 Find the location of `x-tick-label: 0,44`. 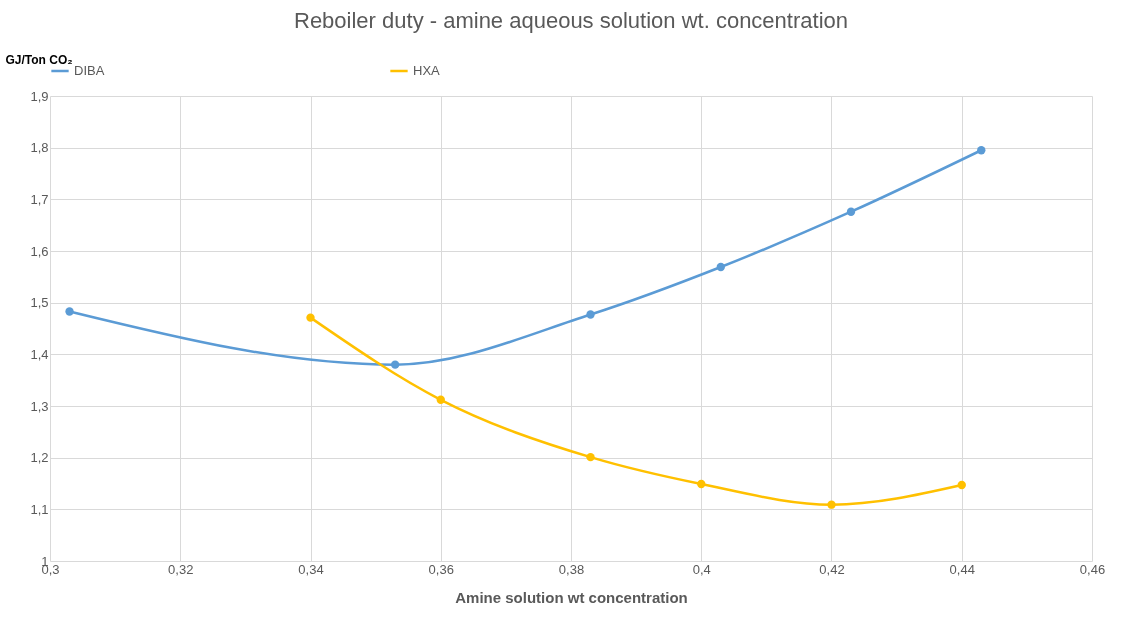

x-tick-label: 0,44 is located at coordinates (962, 569).